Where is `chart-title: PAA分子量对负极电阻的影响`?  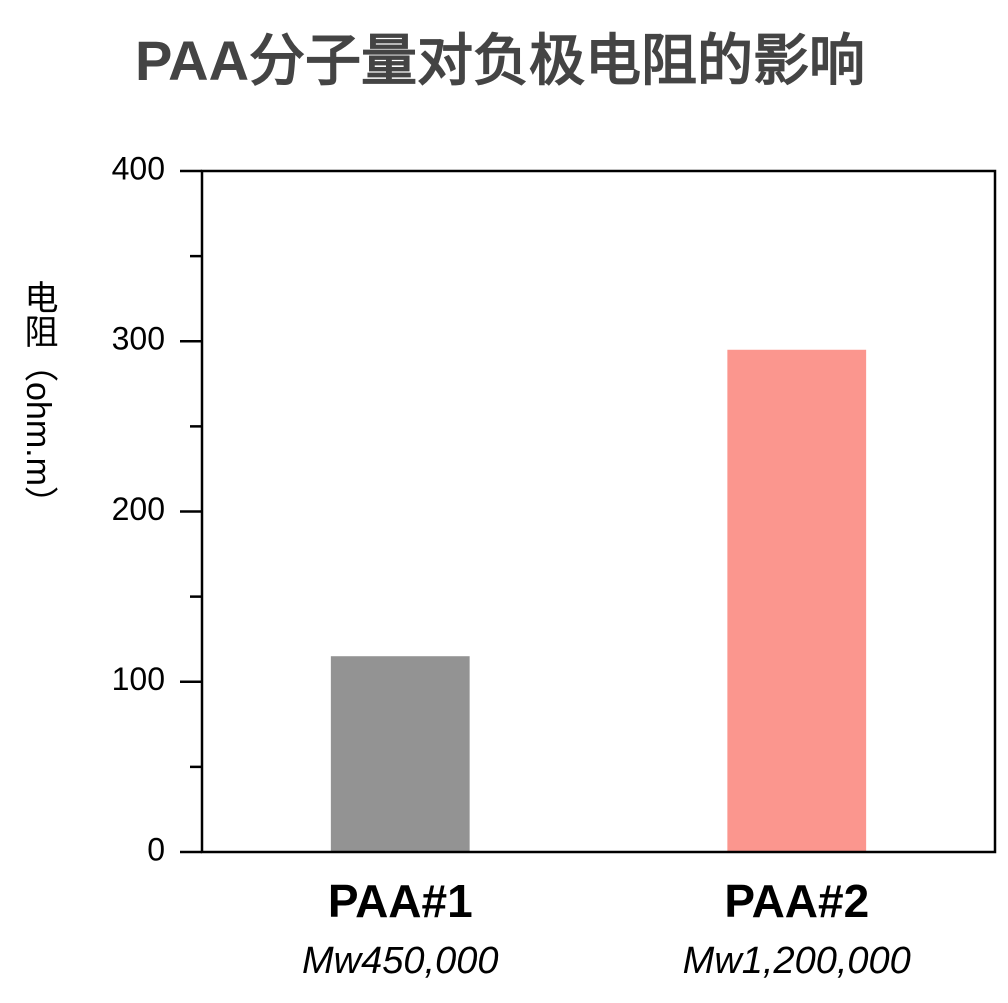 chart-title: PAA分子量对负极电阻的影响 is located at coordinates (500, 60).